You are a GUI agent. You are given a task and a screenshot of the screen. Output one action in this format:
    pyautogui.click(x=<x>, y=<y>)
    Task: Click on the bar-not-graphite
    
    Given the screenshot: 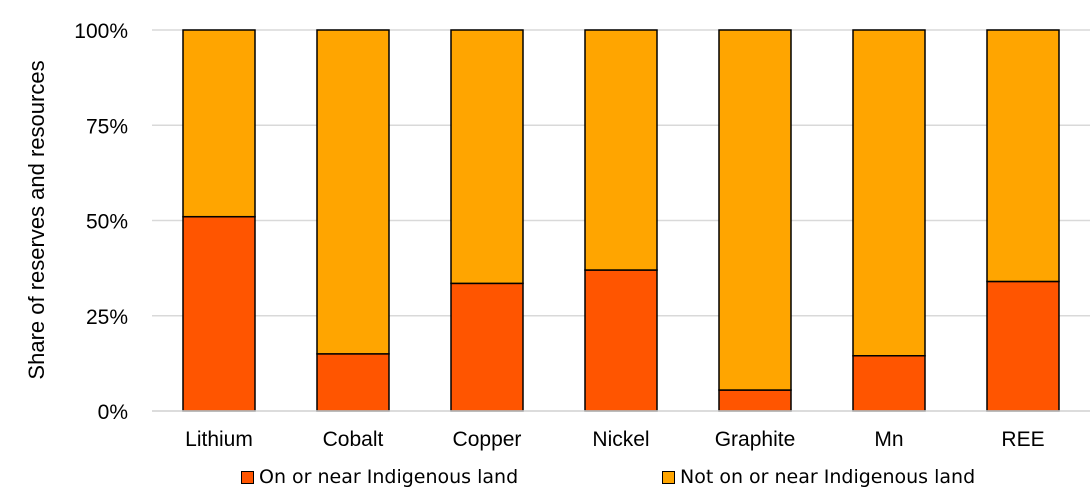 What is the action you would take?
    pyautogui.click(x=755, y=210)
    